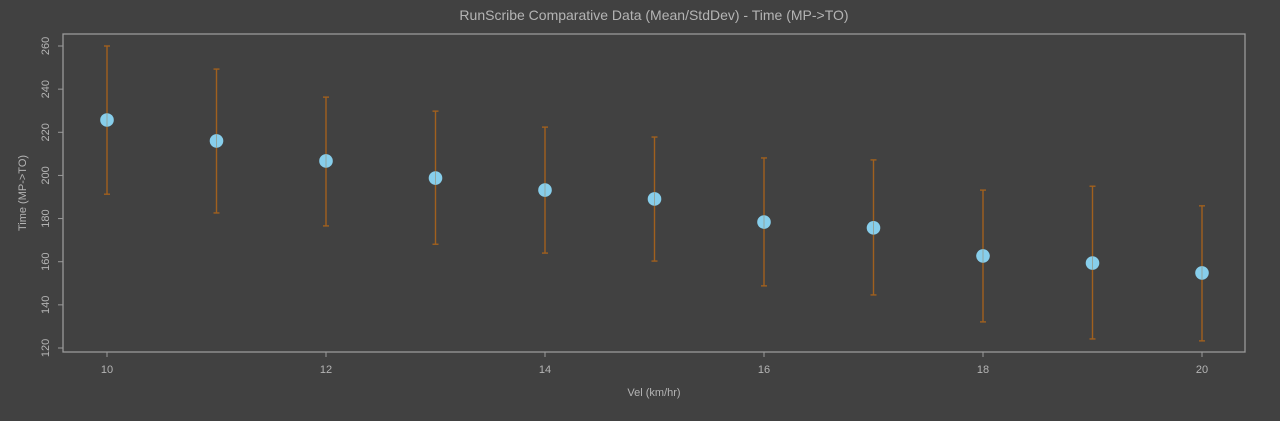  What do you see at coordinates (46, 305) in the screenshot?
I see `y-tick-label: 140` at bounding box center [46, 305].